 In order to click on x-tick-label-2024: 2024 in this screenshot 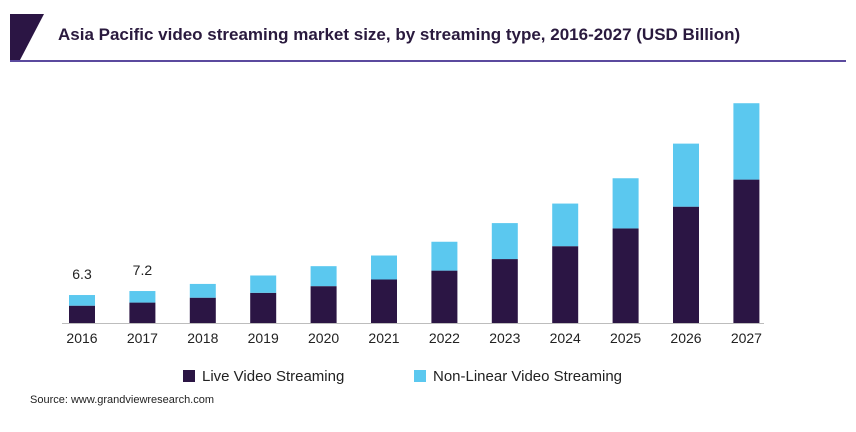, I will do `click(565, 338)`.